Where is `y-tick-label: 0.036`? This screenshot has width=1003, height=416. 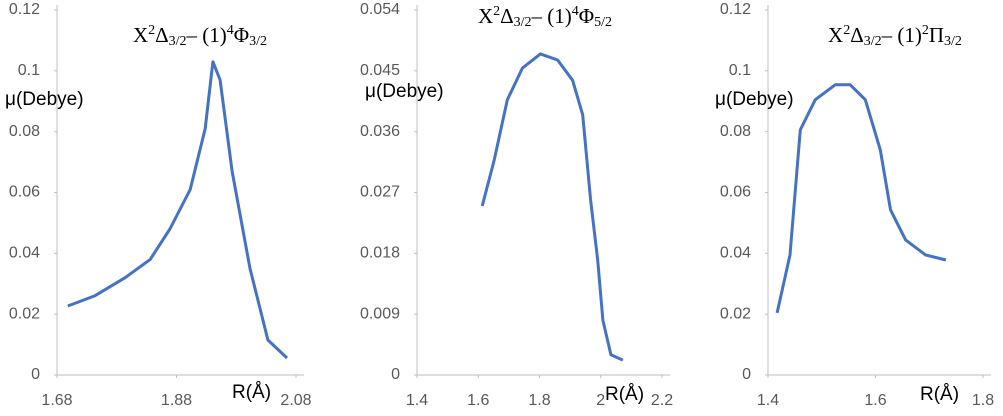 y-tick-label: 0.036 is located at coordinates (380, 131).